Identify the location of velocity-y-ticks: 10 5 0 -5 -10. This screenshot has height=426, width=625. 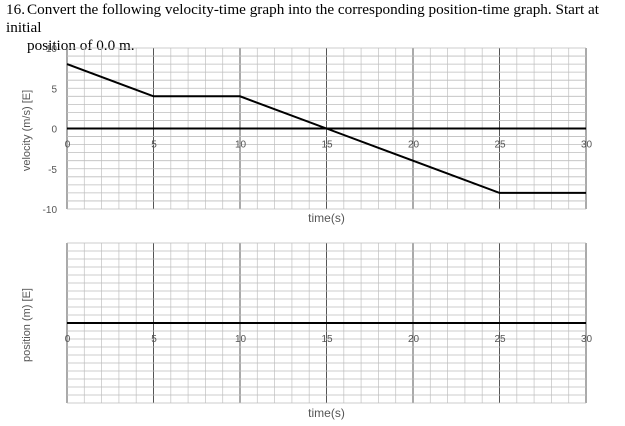
(50, 130).